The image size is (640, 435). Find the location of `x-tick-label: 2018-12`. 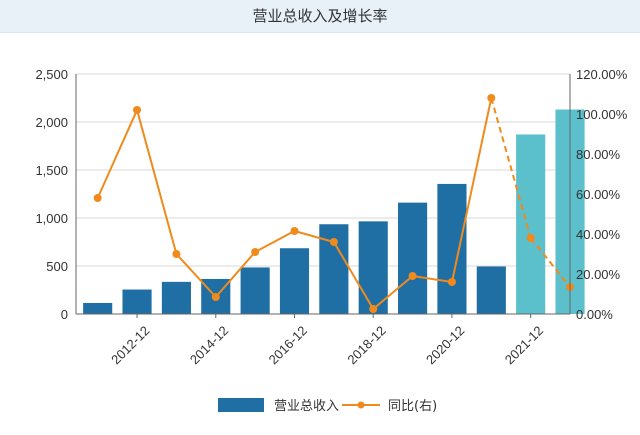

x-tick-label: 2018-12 is located at coordinates (366, 345).